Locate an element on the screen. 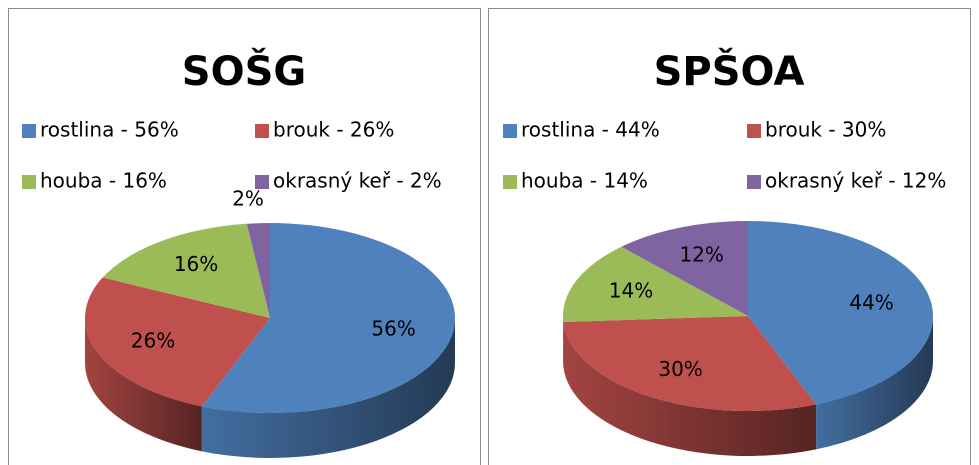 The height and width of the screenshot is (465, 979). legend-label: brouk - 30% is located at coordinates (825, 130).